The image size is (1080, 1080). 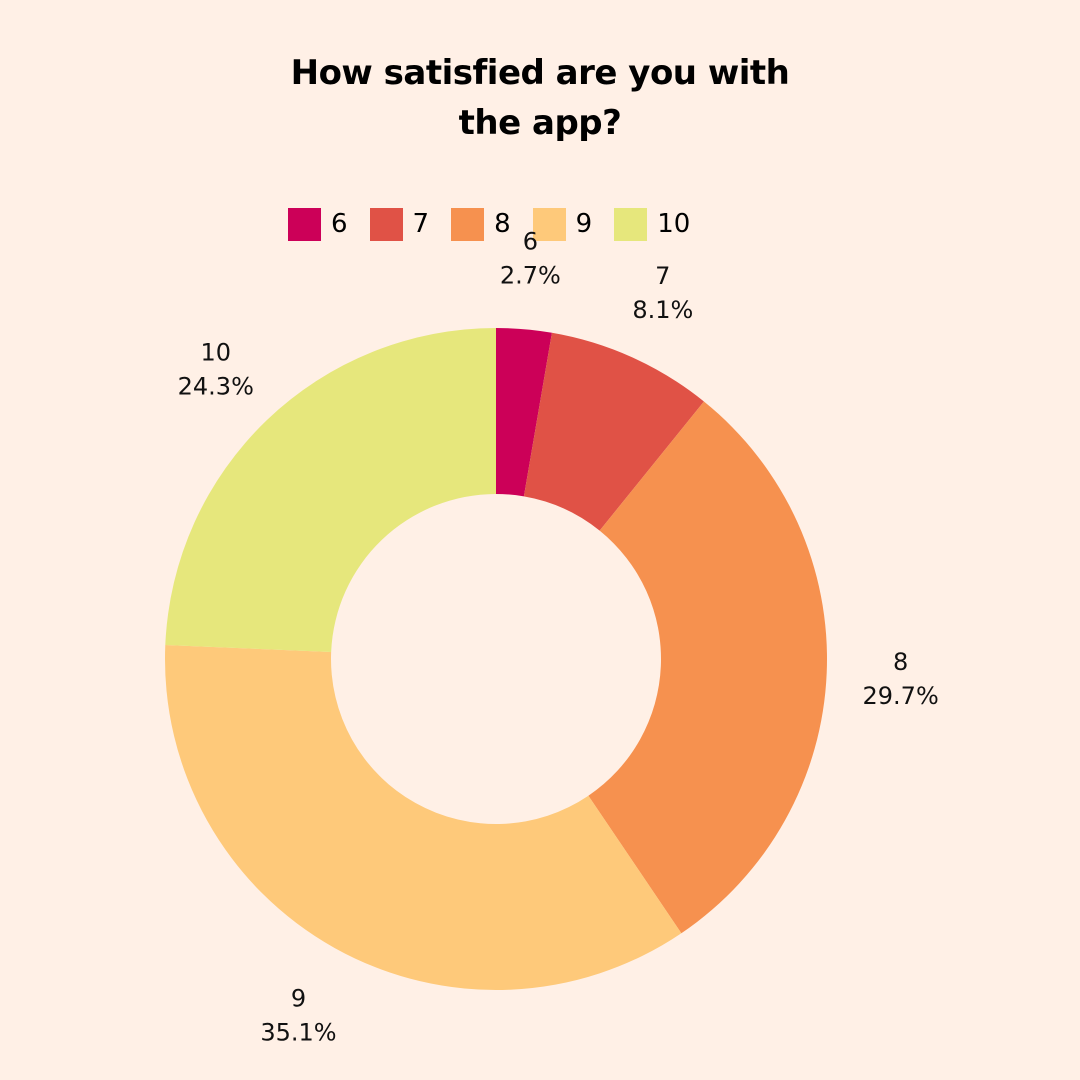 I want to click on slice-label-value-9: 35.1%, so click(x=298, y=1033).